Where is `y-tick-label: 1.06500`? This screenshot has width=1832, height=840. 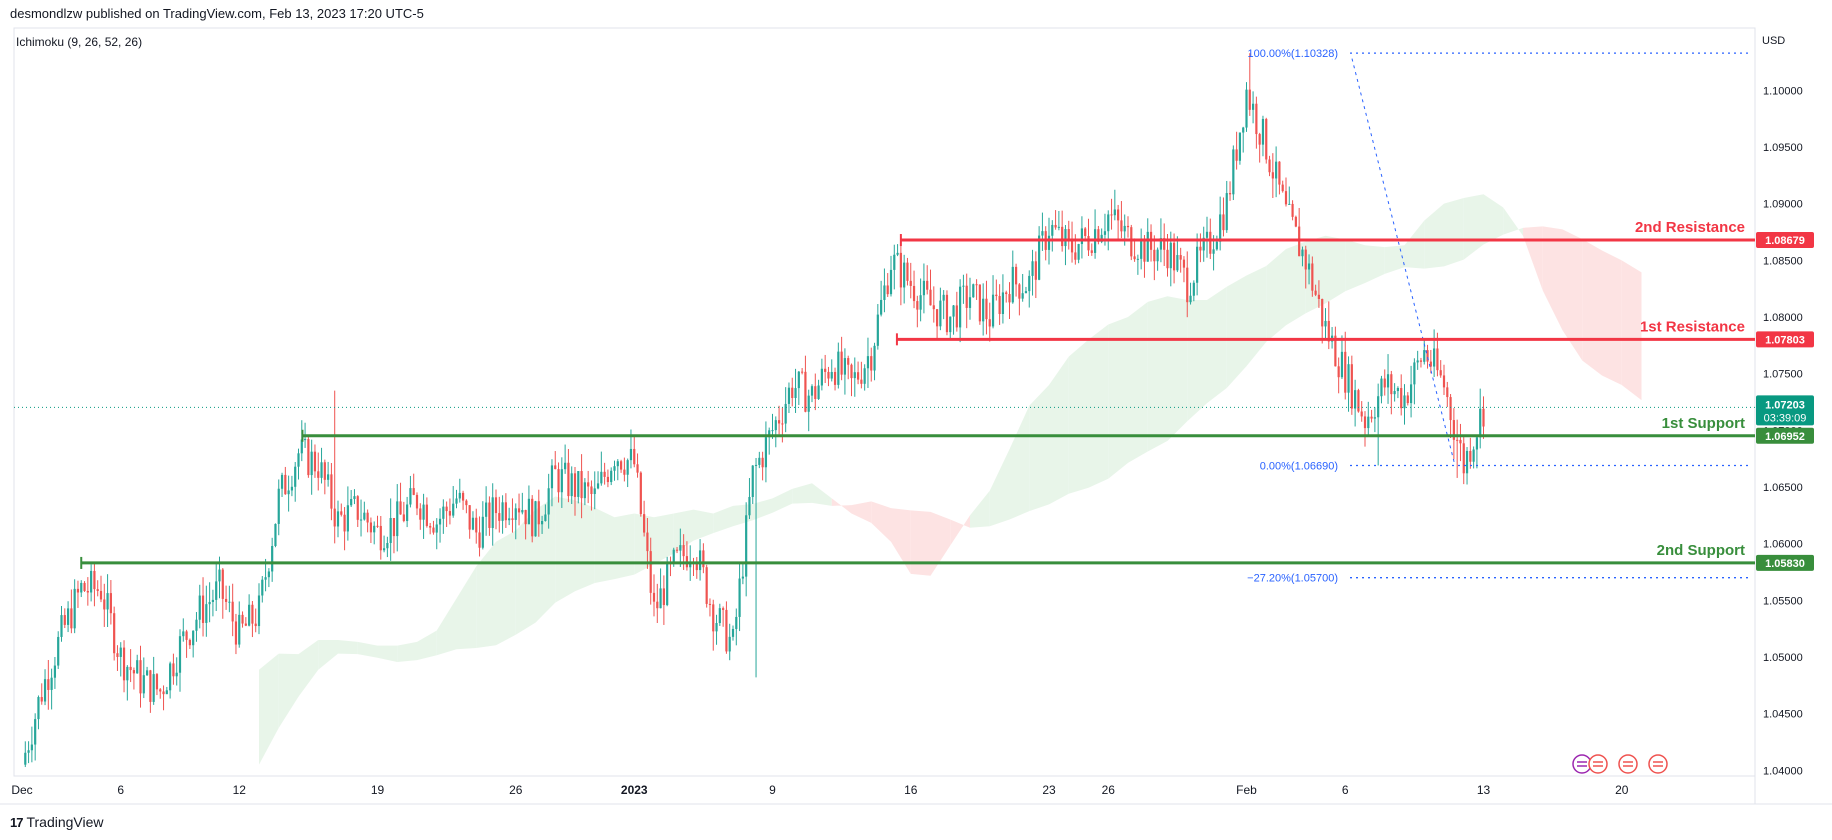 y-tick-label: 1.06500 is located at coordinates (1783, 488).